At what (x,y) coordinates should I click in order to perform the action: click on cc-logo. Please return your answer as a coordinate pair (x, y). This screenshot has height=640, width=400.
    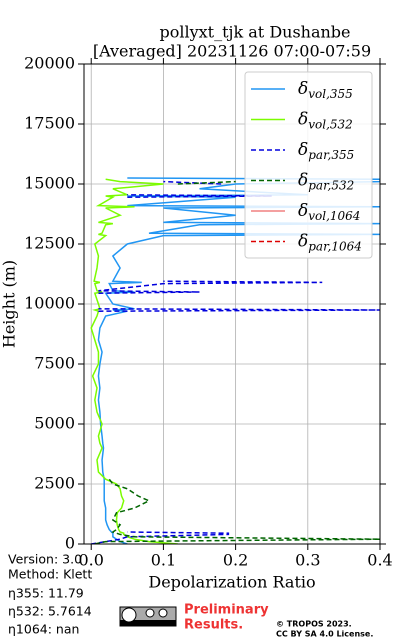
    Looking at the image, I should click on (148, 616).